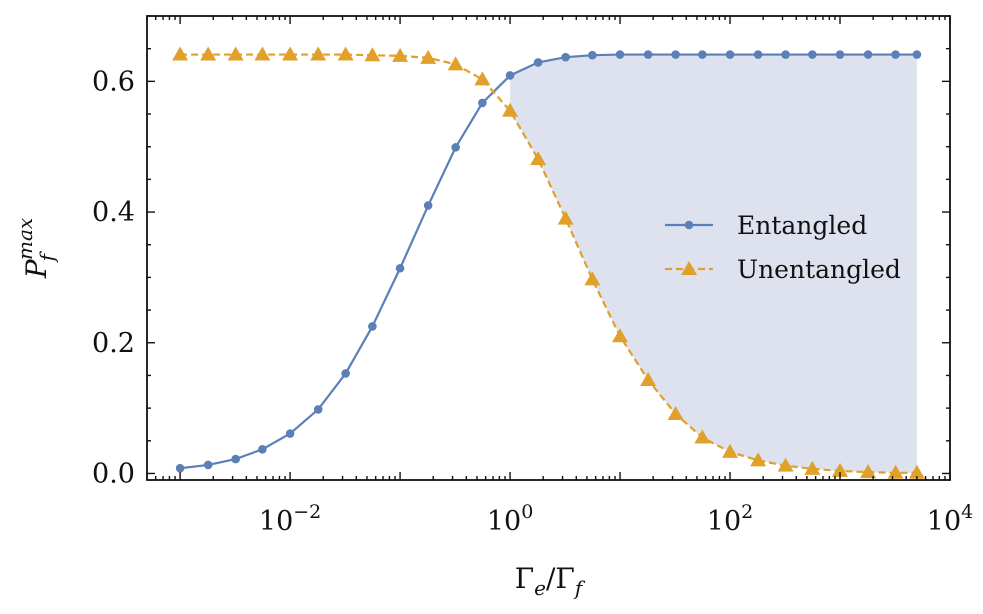 This screenshot has height=614, width=983. What do you see at coordinates (579, 588) in the screenshot?
I see `x-label-sub-f: f` at bounding box center [579, 588].